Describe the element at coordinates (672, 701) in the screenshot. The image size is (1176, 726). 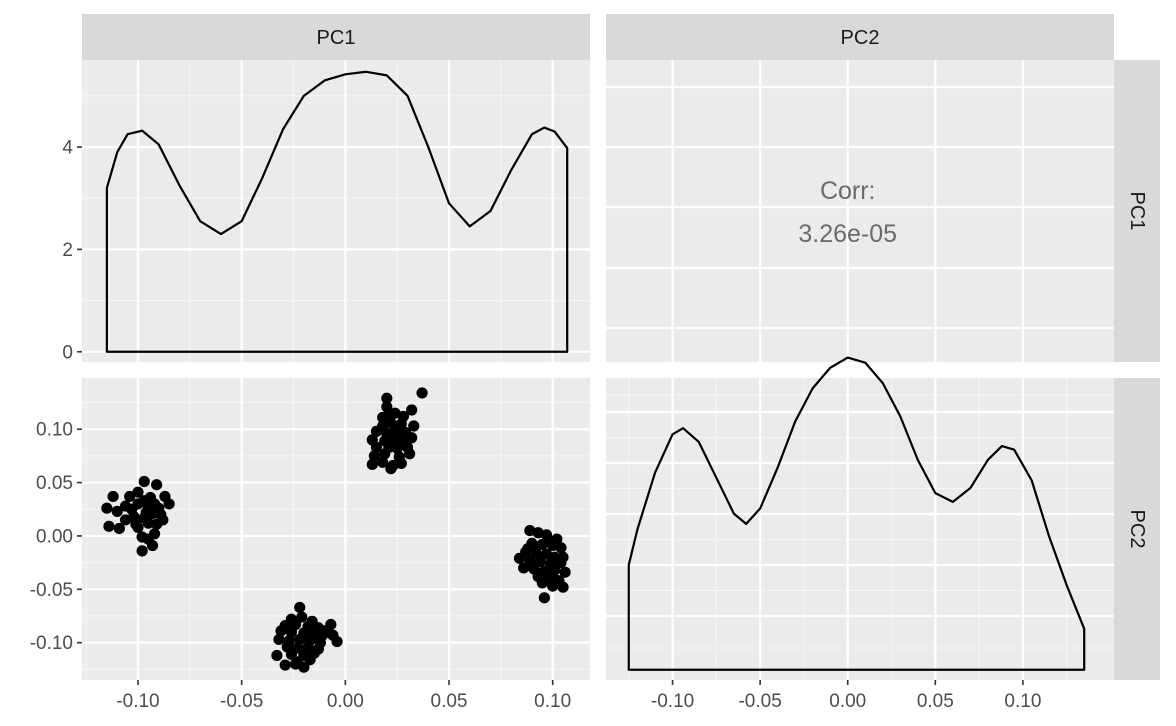
I see `x-axis-pc2-tick-label: -0.10` at that location.